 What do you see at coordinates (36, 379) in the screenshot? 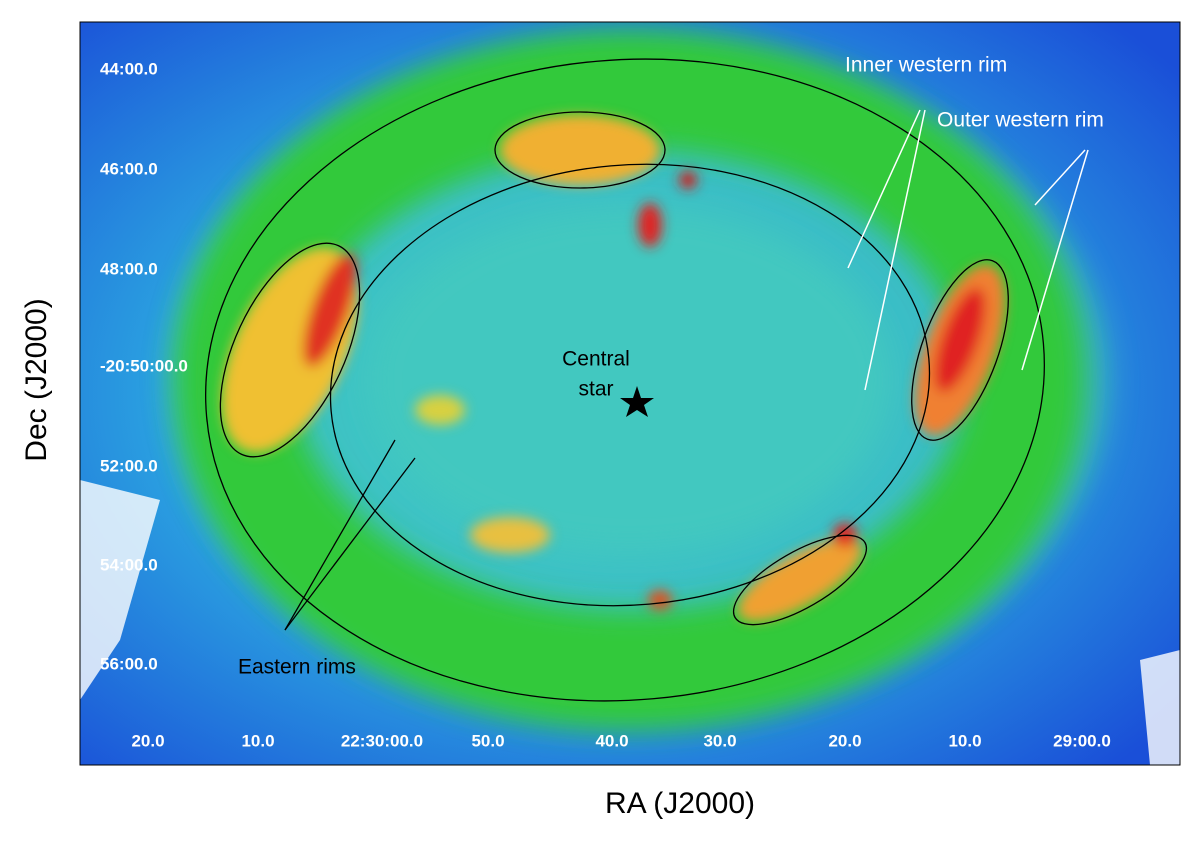
I see `y-axis-label: Dec (J2000)` at bounding box center [36, 379].